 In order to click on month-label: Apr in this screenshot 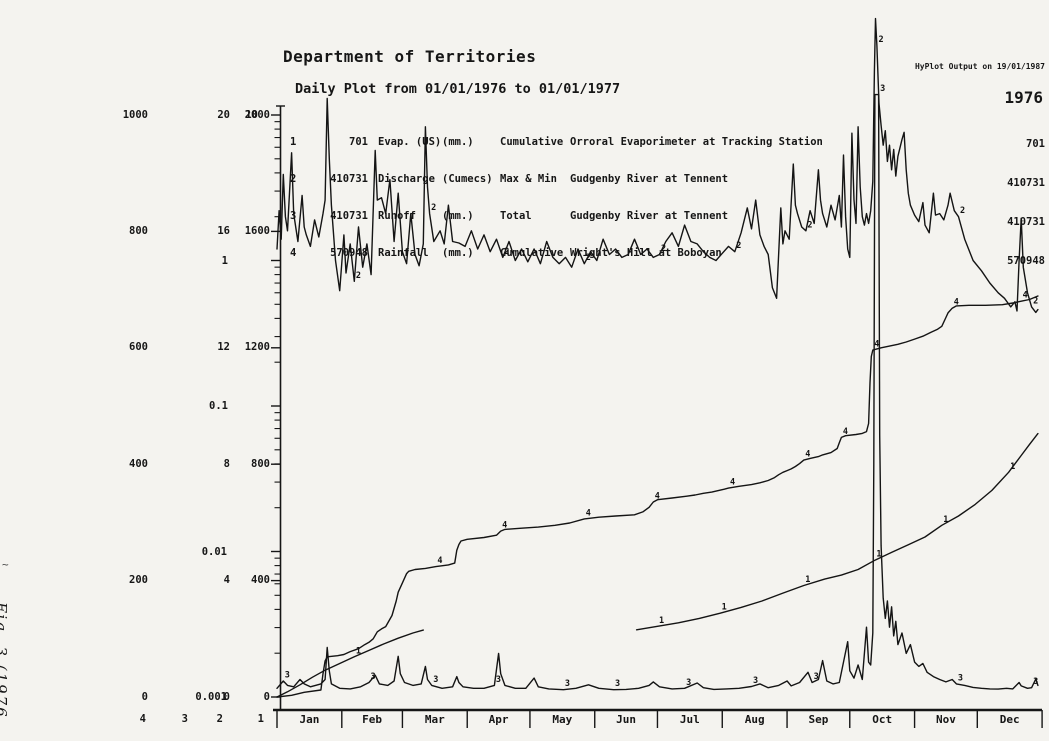, I will do `click(498, 719)`.